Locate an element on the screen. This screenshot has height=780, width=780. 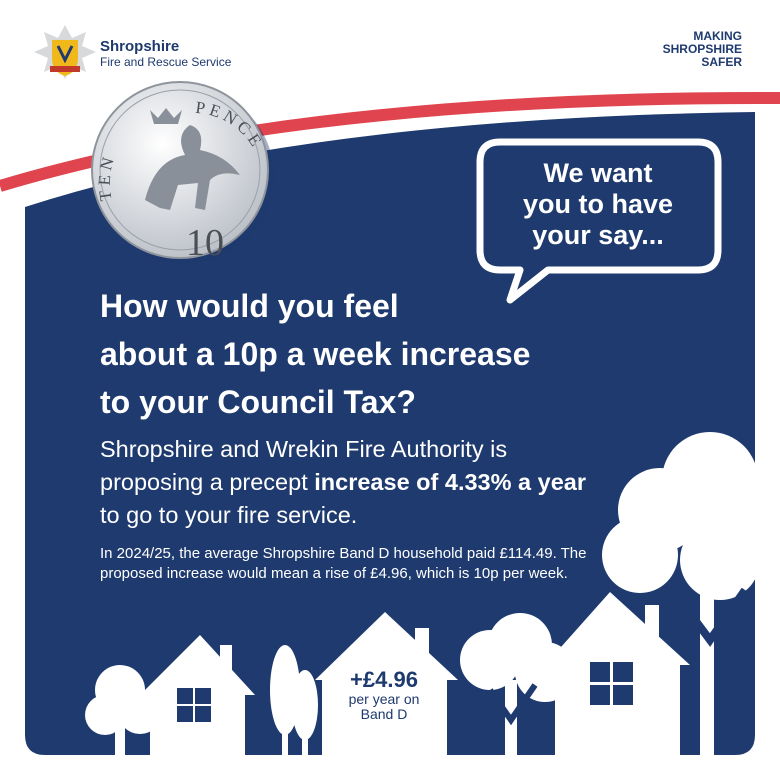
headline-line: about a 10p a week increase is located at coordinates (315, 354).